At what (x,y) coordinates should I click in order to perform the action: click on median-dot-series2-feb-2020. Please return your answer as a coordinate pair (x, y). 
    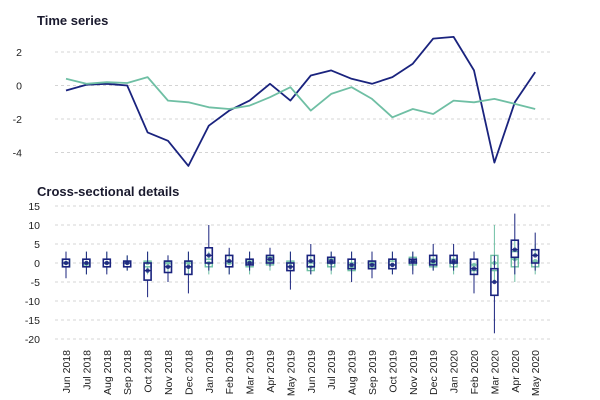
    Looking at the image, I should click on (474, 265).